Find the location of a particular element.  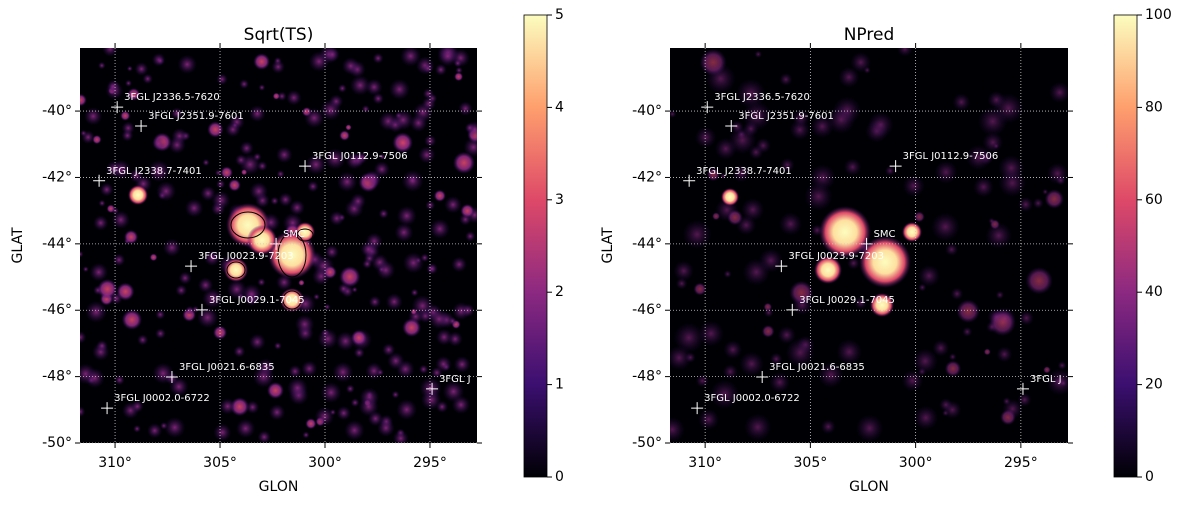

x-axis-label: GLON is located at coordinates (869, 487).